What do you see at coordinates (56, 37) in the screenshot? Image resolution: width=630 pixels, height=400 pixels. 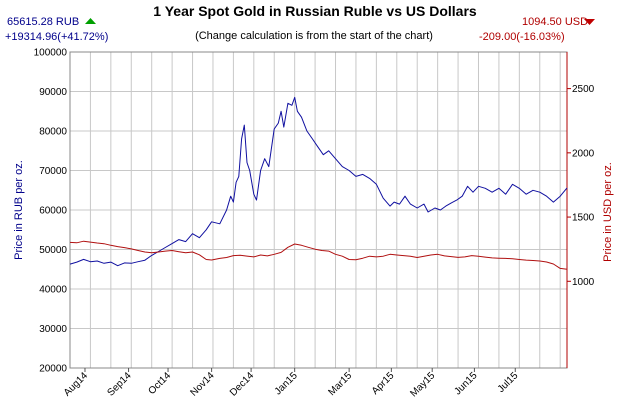 I see `left-change-label: +19314.96(+41.72%)` at bounding box center [56, 37].